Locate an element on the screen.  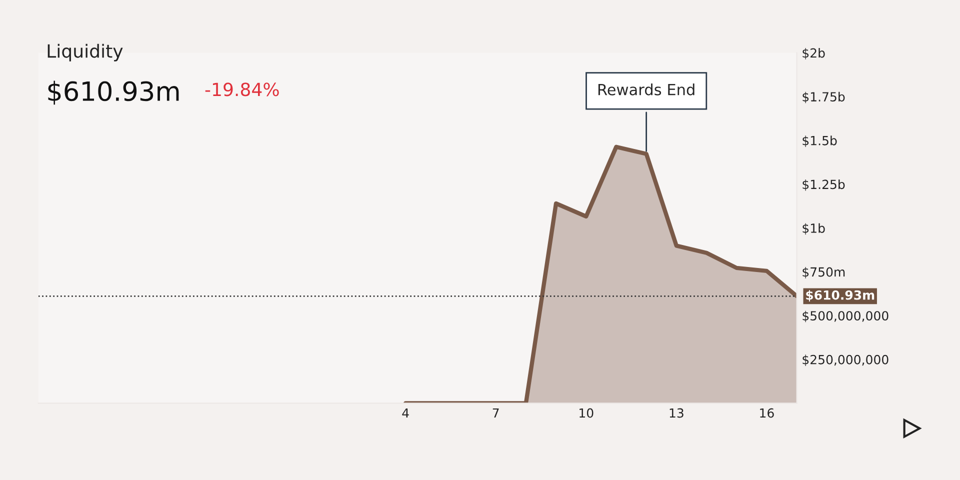
ref-line-label: $610.93m is located at coordinates (840, 296).